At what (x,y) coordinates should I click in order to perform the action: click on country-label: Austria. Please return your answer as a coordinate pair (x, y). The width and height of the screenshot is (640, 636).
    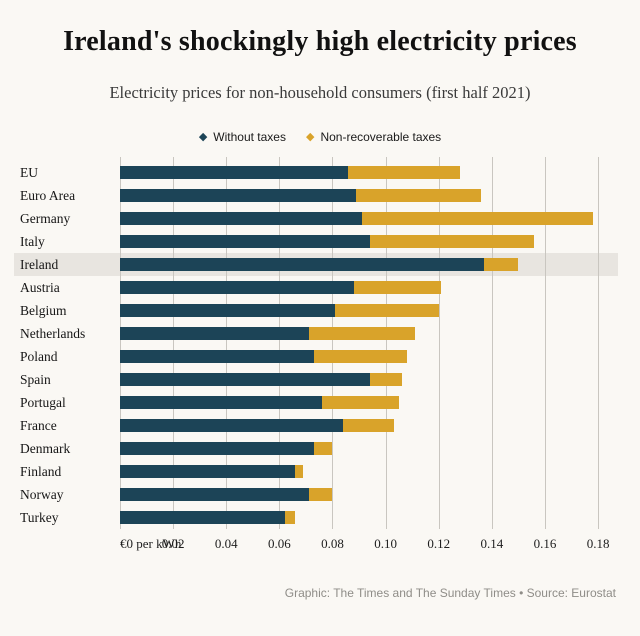
    Looking at the image, I should click on (40, 287).